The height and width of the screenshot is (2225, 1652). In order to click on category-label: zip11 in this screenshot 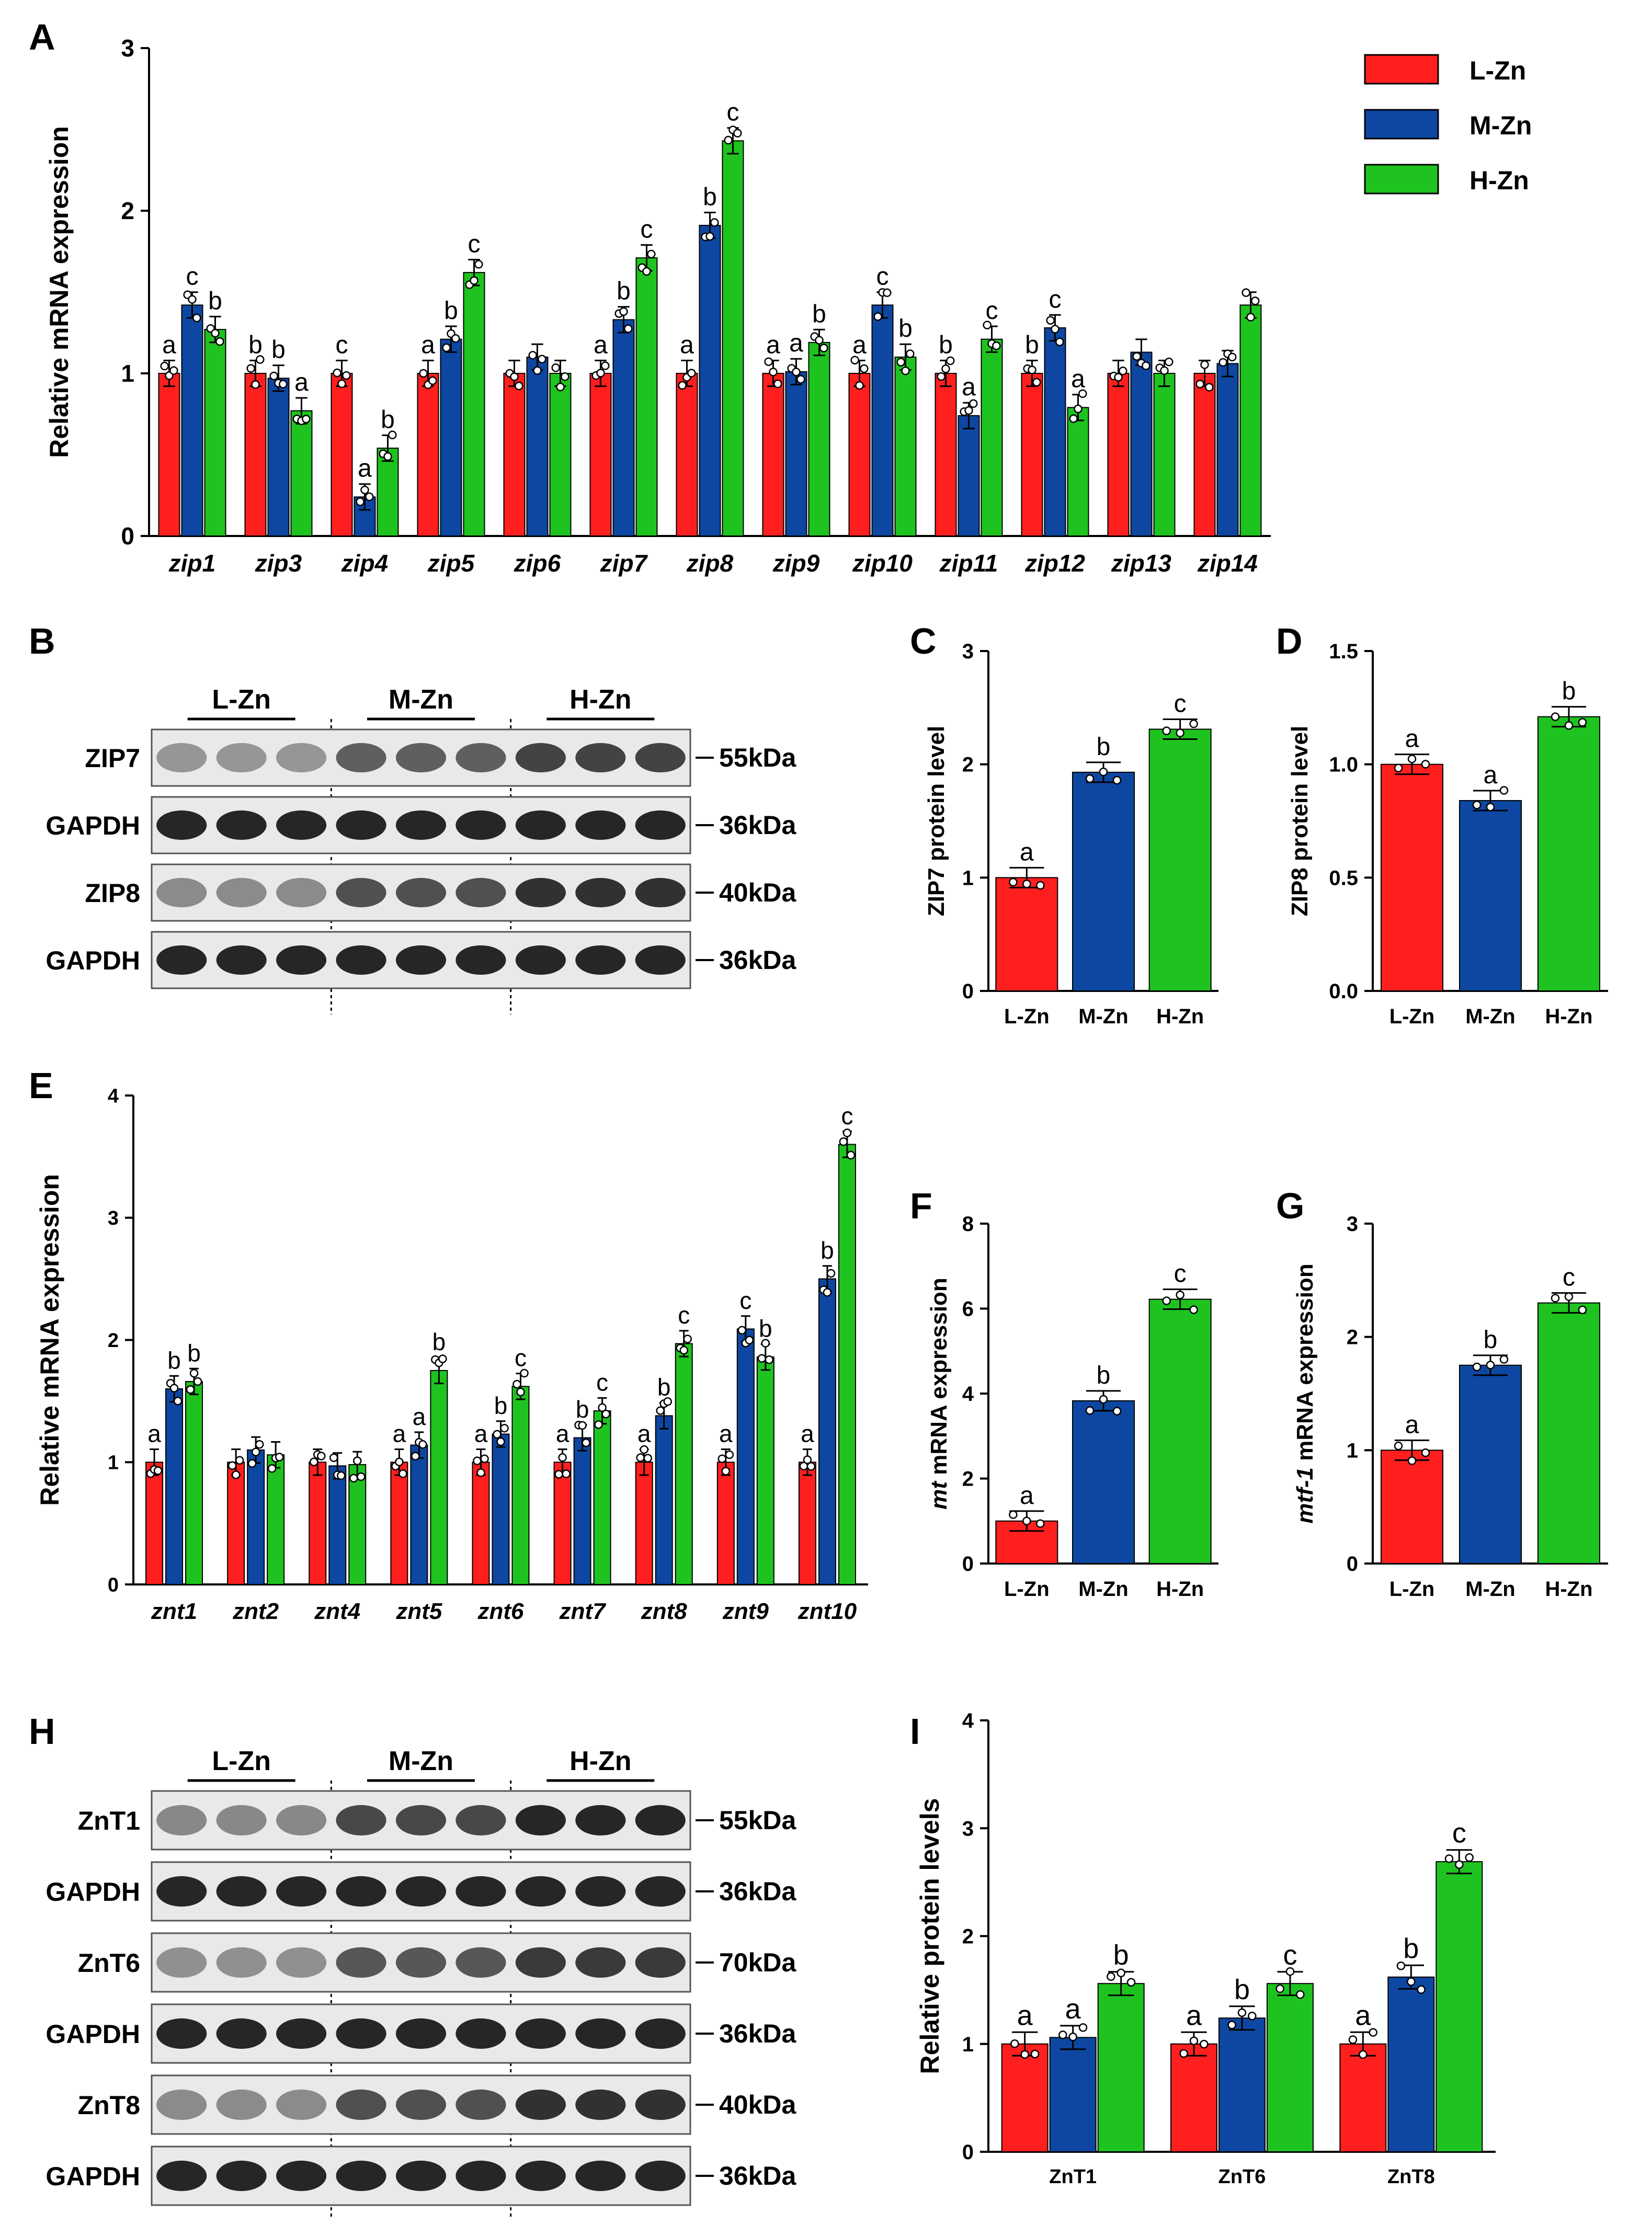, I will do `click(968, 564)`.